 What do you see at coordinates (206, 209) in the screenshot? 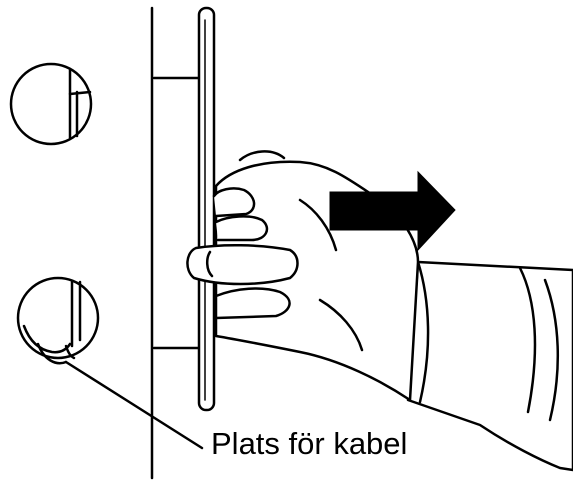
I see `sliding-cover-plate` at bounding box center [206, 209].